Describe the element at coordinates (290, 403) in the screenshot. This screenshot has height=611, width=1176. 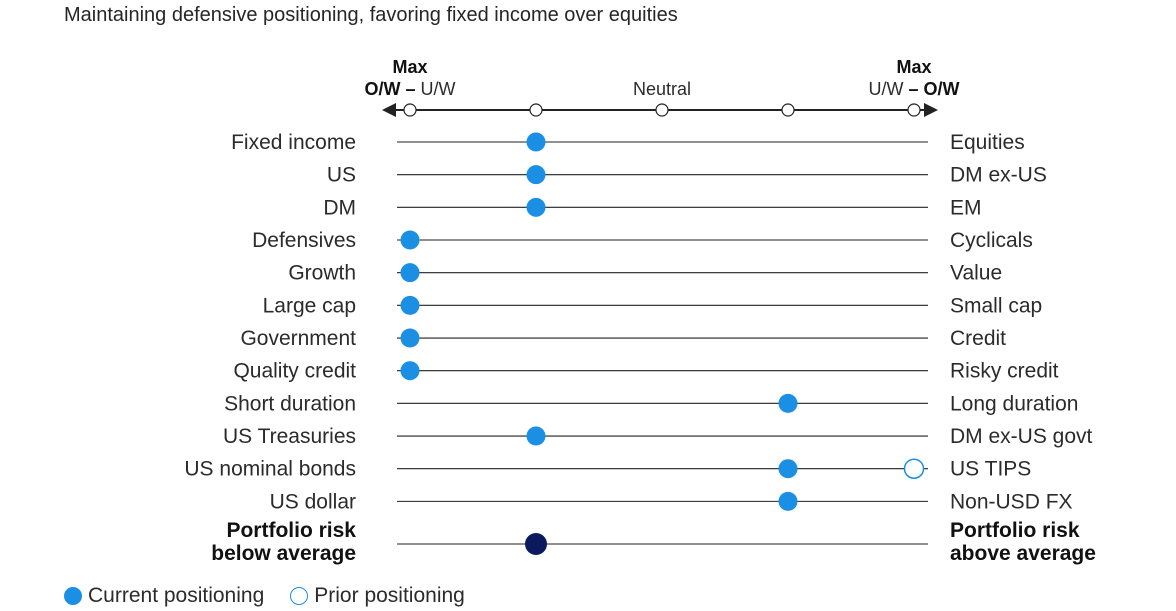
I see `row-left-label: Short duration` at that location.